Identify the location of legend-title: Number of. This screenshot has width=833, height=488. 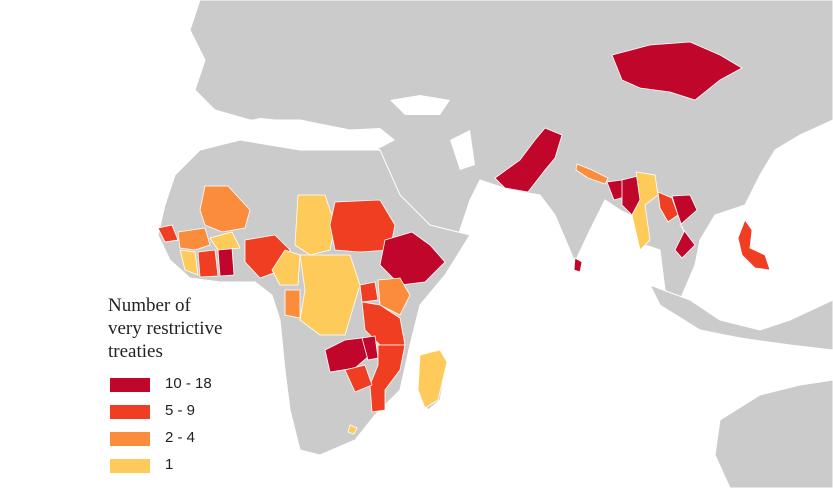
(150, 305).